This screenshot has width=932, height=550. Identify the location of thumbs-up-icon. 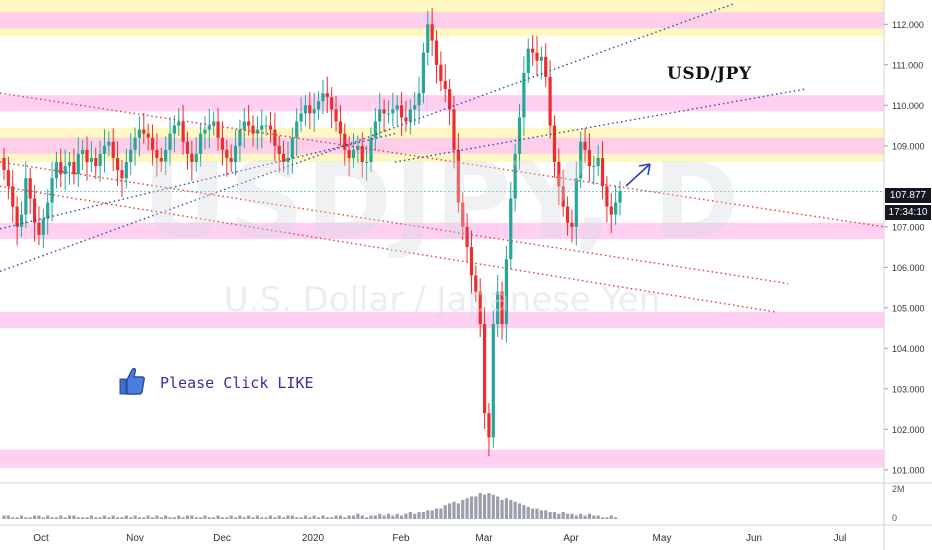
(132, 383).